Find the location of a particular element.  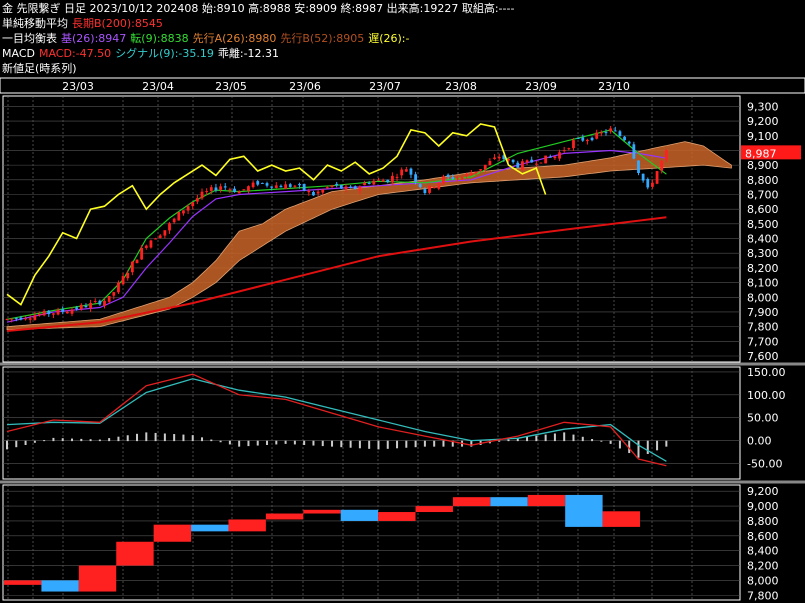

macd-signal-line is located at coordinates (336, 420).